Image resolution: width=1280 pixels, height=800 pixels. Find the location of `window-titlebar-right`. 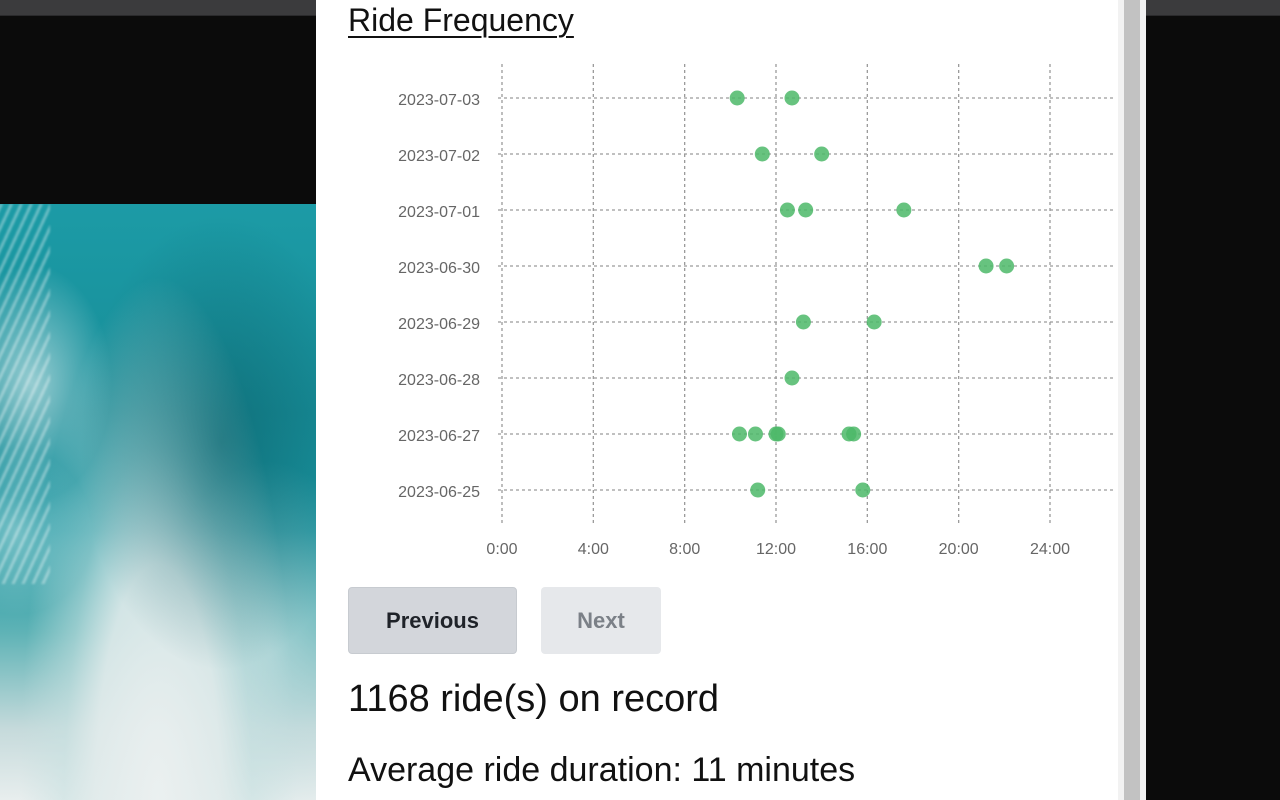

window-titlebar-right is located at coordinates (1213, 8).